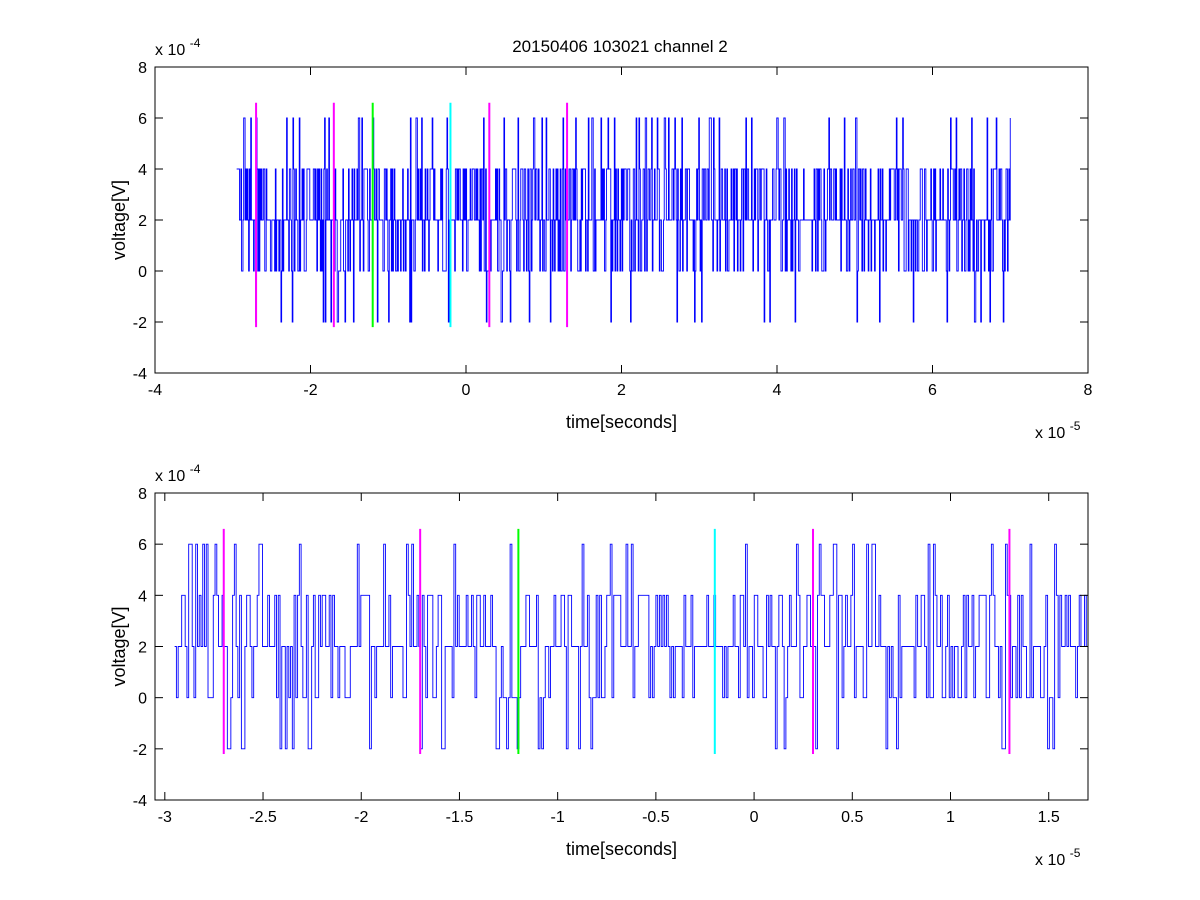 The height and width of the screenshot is (900, 1200). What do you see at coordinates (142, 648) in the screenshot?
I see `bottom-y-tick-label: 2` at bounding box center [142, 648].